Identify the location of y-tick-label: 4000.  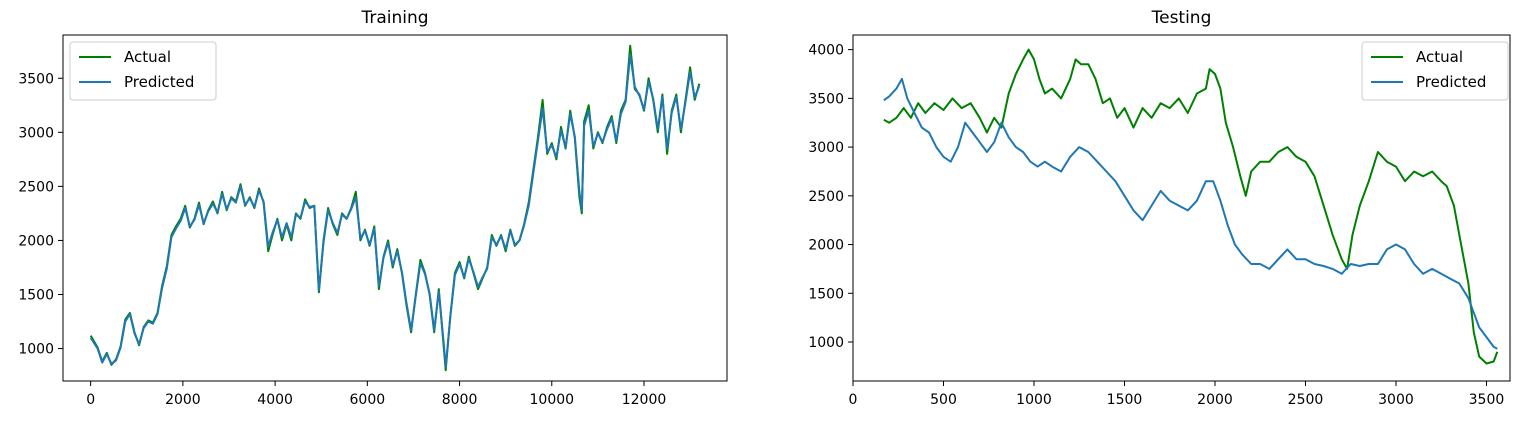
(826, 51).